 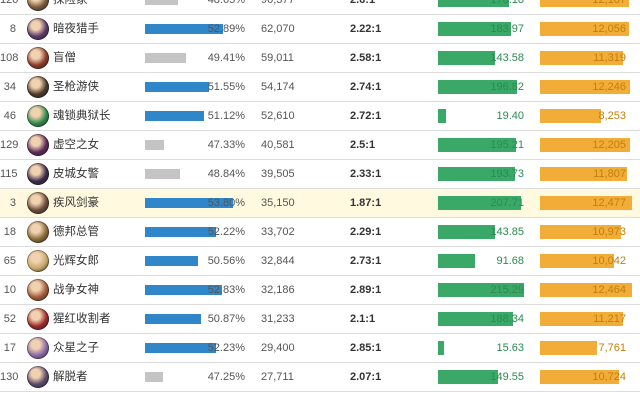 I want to click on gold-value: 10,042, so click(x=609, y=261).